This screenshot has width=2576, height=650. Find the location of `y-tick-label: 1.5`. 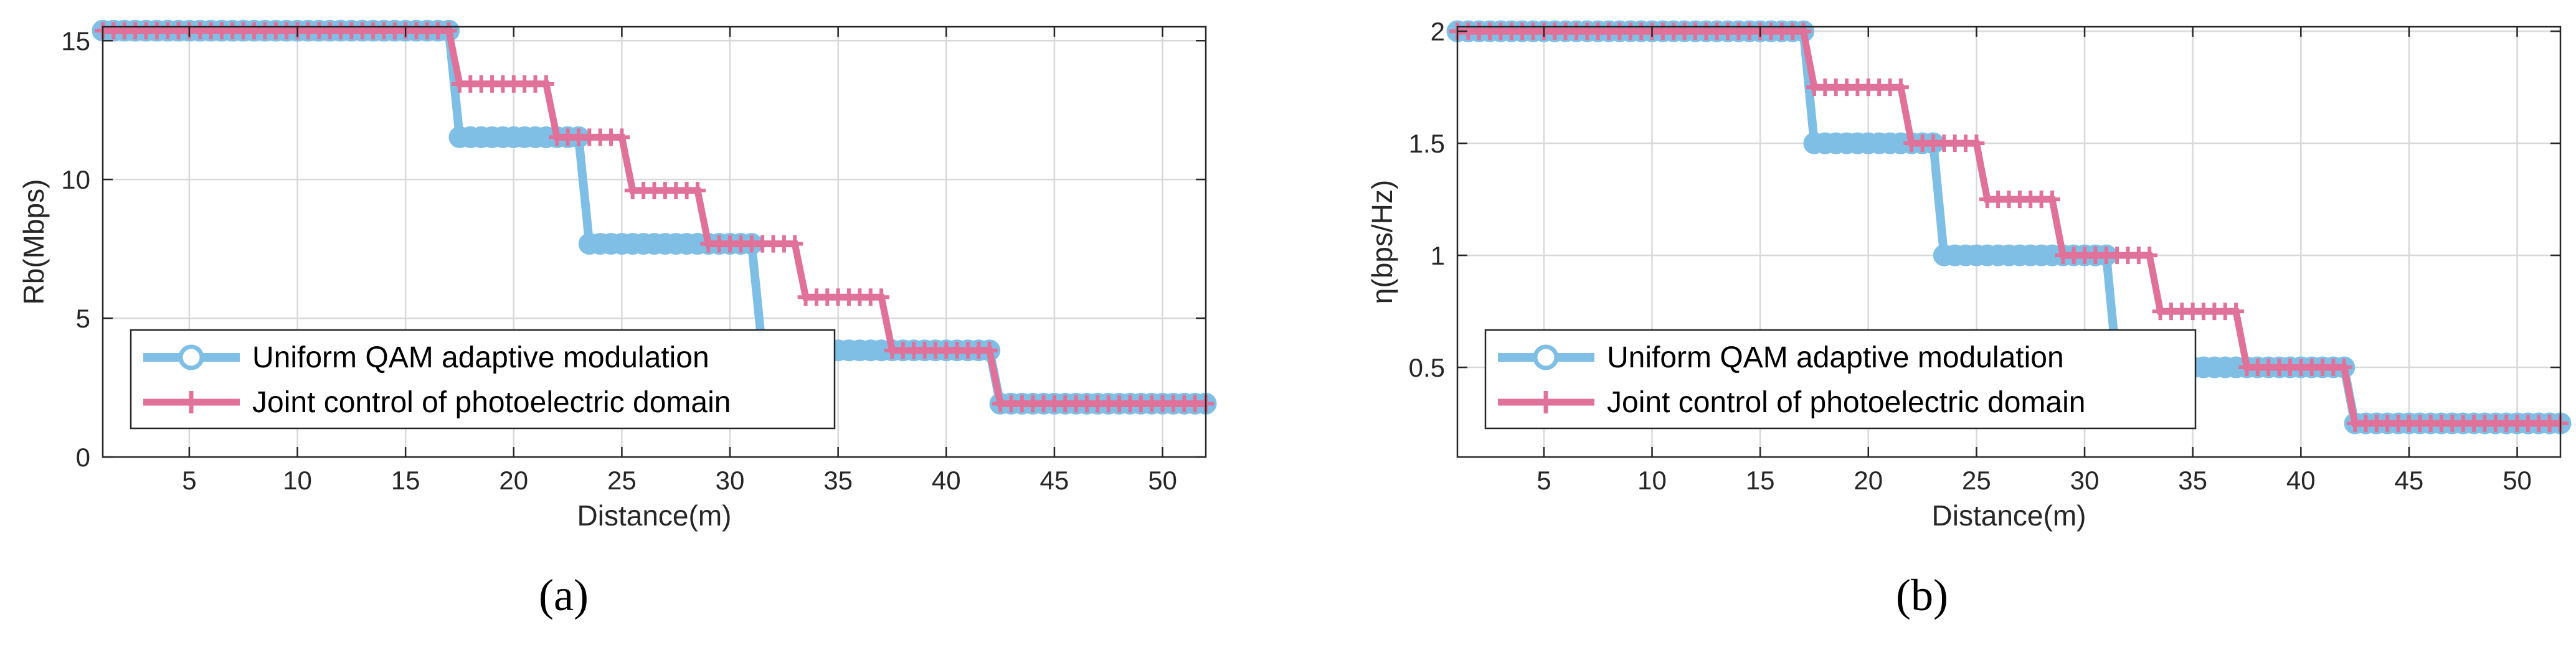

y-tick-label: 1.5 is located at coordinates (1427, 143).